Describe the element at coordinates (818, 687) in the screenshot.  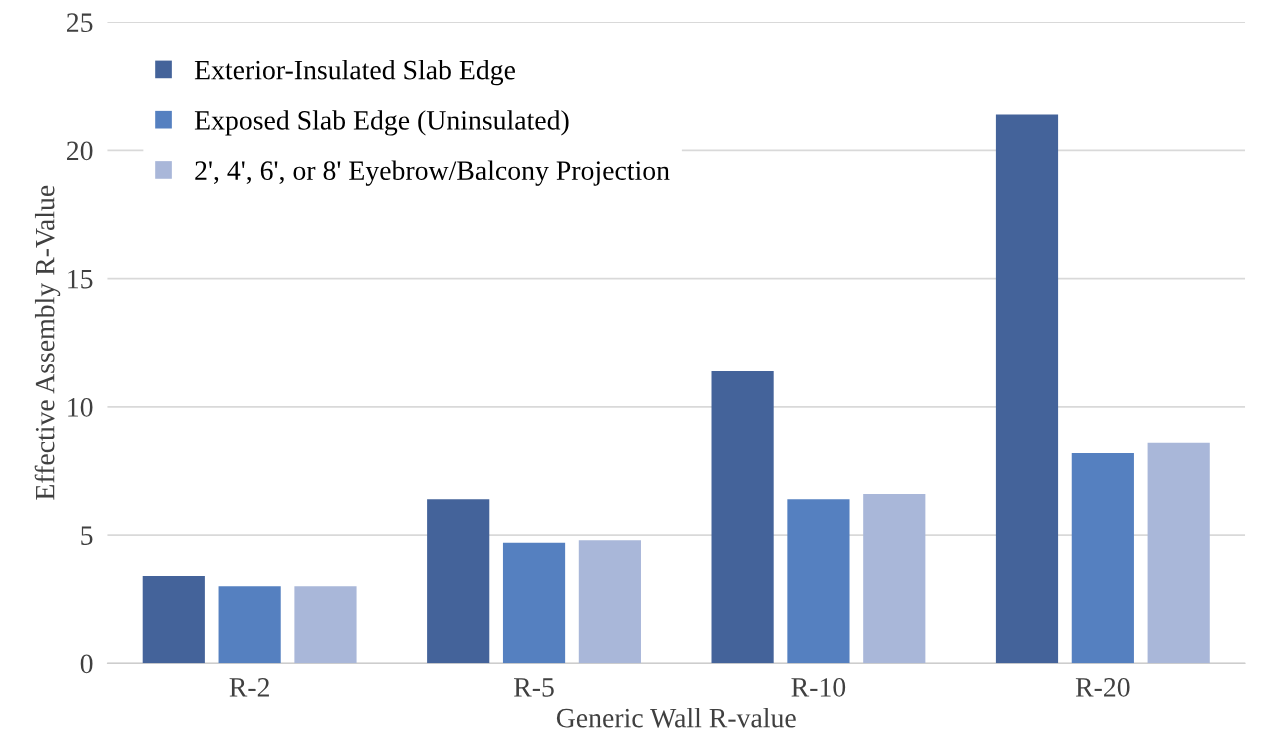
I see `x-tick-label: R-10` at that location.